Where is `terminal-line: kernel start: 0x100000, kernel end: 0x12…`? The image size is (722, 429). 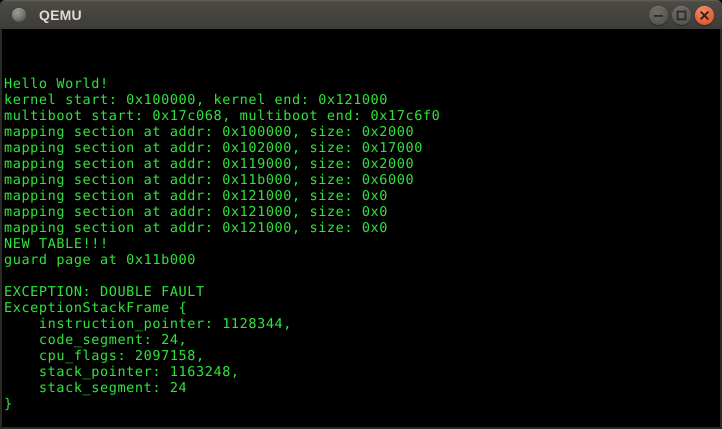 terminal-line: kernel start: 0x100000, kernel end: 0x12… is located at coordinates (196, 100).